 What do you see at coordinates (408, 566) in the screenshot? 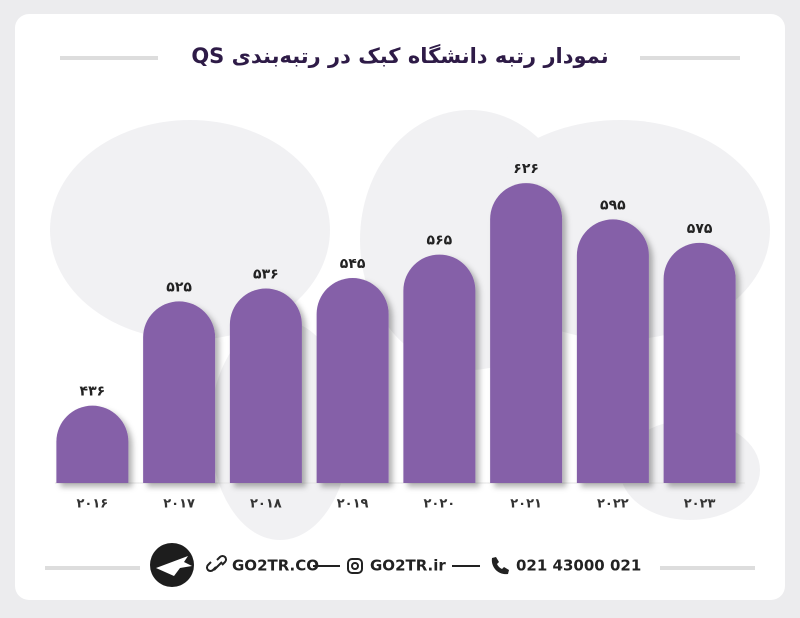
I see `instagram: GO2TR.ir` at bounding box center [408, 566].